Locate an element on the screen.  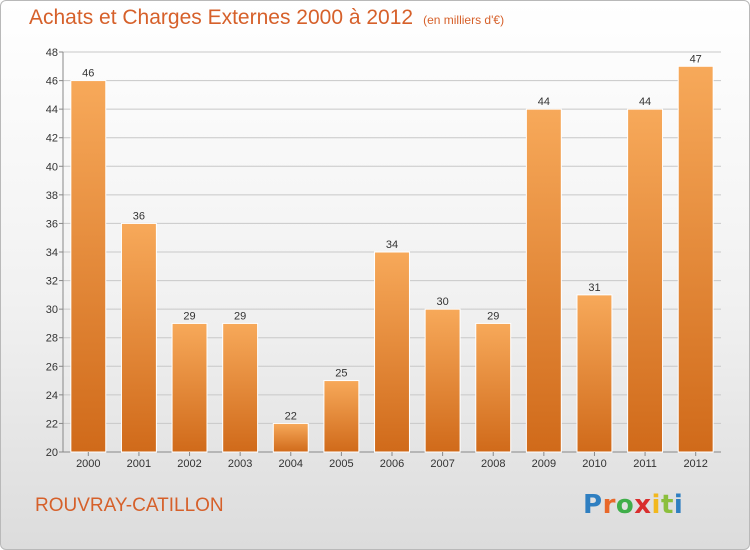
y-tick-label: 22 is located at coordinates (52, 424).